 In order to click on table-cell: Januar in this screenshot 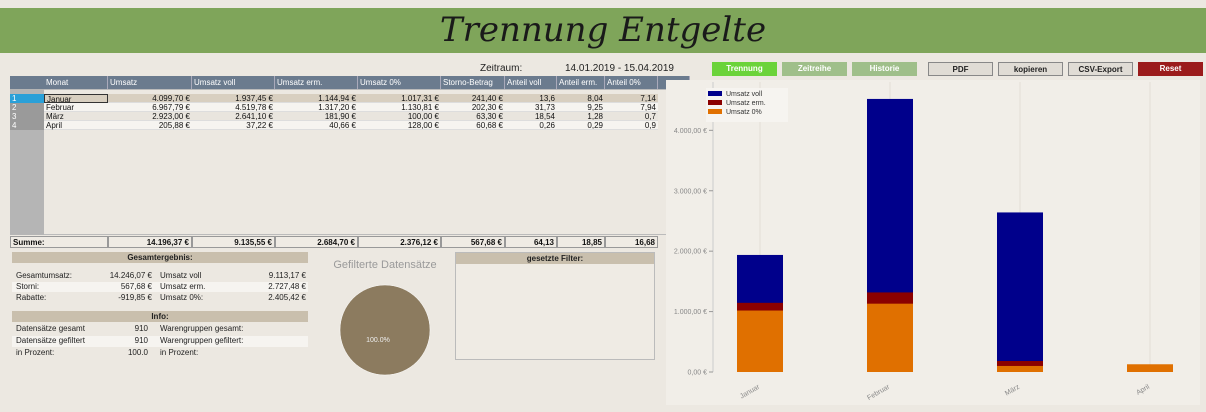, I will do `click(76, 98)`.